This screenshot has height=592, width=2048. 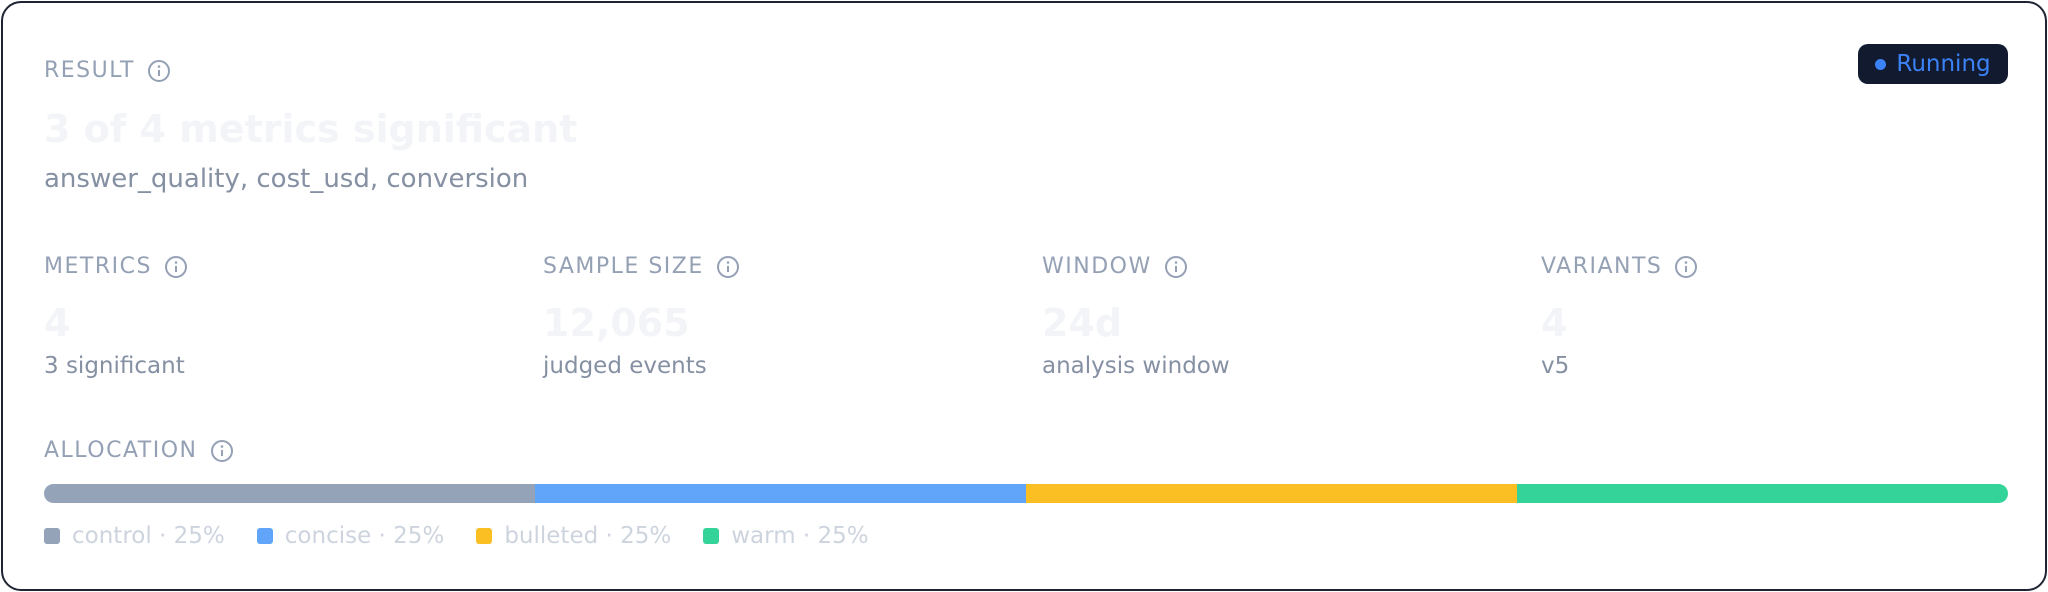 I want to click on legend-item: bulleted · 25%, so click(x=573, y=536).